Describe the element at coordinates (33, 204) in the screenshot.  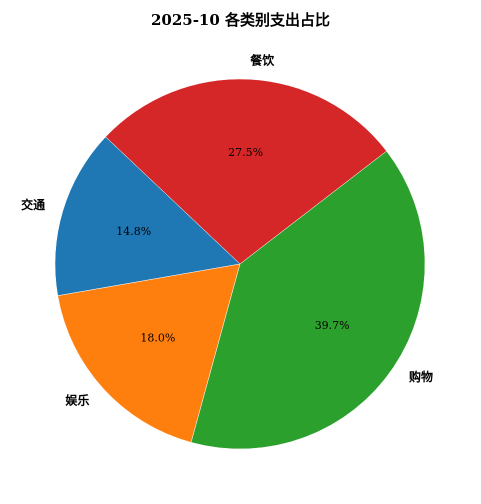
I see `category-label-交通: 交通` at that location.